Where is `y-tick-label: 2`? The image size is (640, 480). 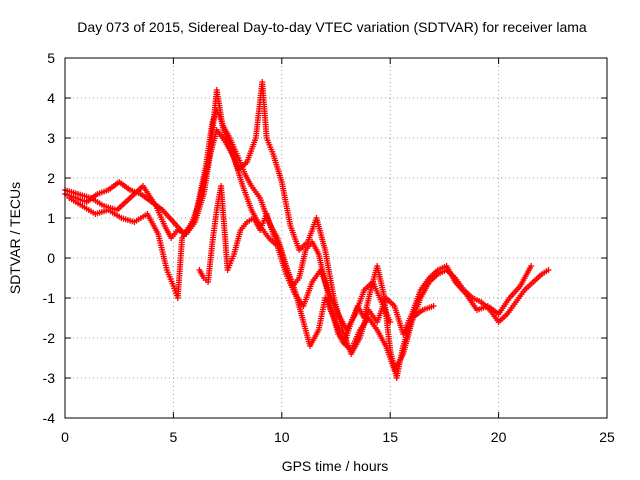 y-tick-label: 2 is located at coordinates (51, 178).